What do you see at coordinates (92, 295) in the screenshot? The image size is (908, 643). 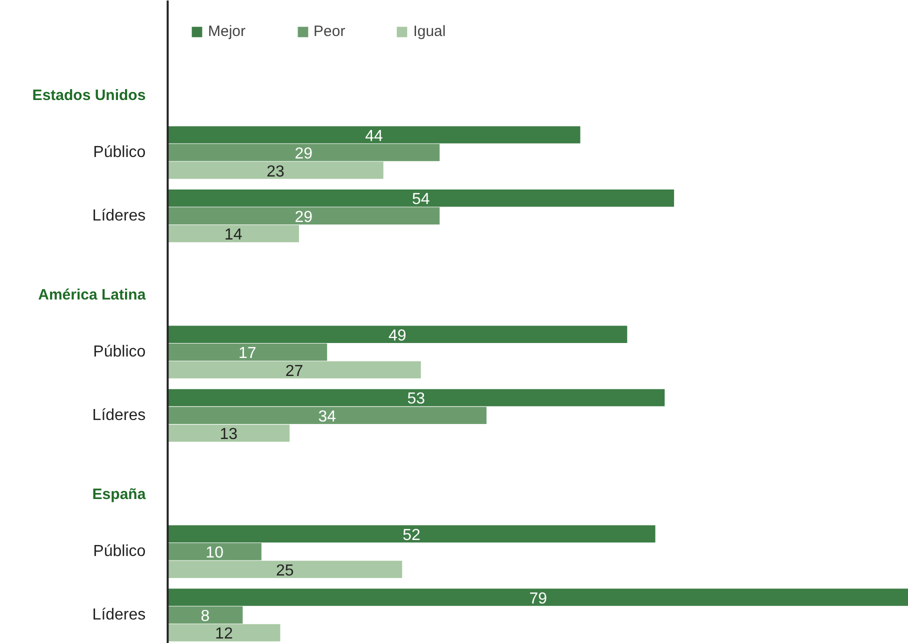 I see `y-tick-label: América Latina` at bounding box center [92, 295].